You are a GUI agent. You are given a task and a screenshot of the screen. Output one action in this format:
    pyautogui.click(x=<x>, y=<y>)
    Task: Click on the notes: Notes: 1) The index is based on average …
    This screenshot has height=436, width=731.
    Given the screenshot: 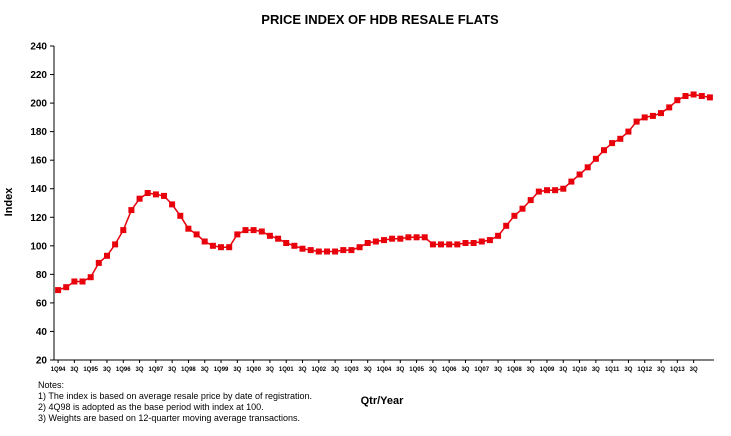 What is the action you would take?
    pyautogui.click(x=175, y=401)
    